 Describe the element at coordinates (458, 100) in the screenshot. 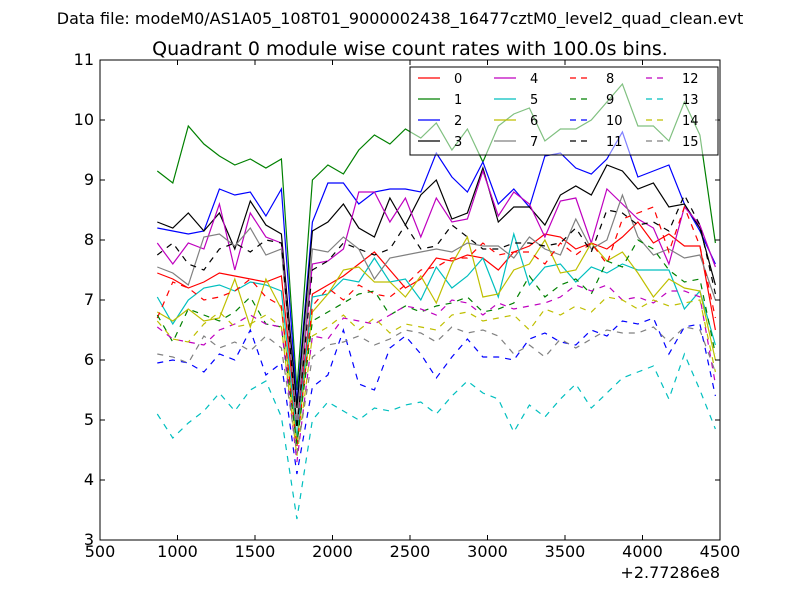

I see `legend-label-1: 1` at that location.